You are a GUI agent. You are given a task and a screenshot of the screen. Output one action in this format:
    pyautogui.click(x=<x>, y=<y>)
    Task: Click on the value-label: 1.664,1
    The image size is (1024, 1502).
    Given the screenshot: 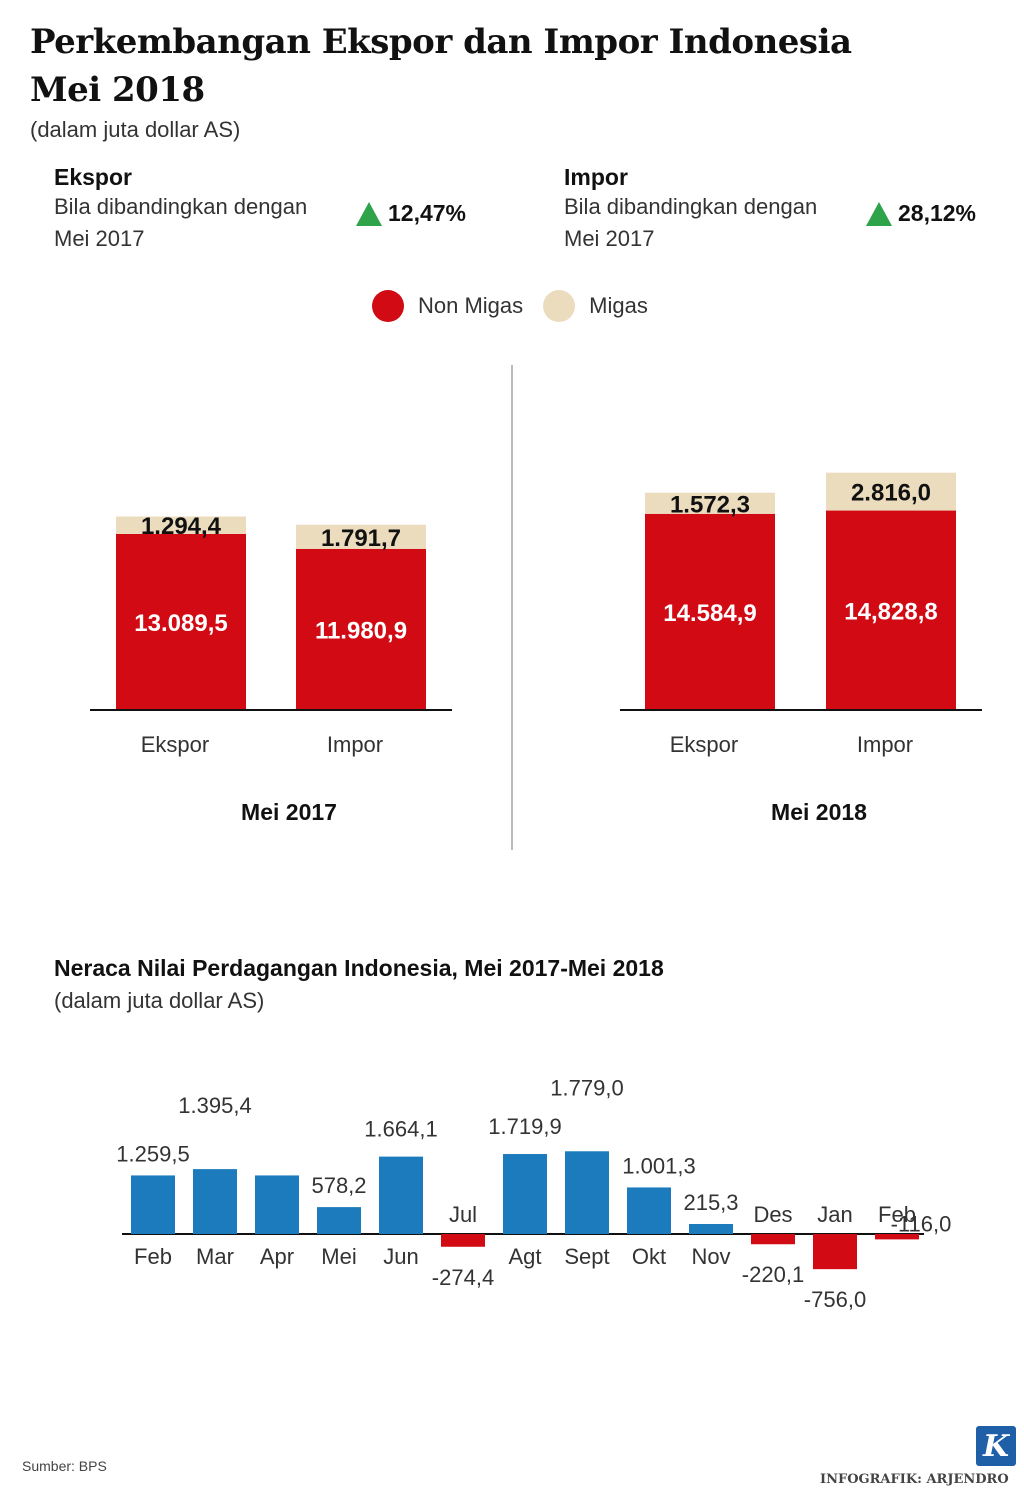 What is the action you would take?
    pyautogui.click(x=400, y=1129)
    